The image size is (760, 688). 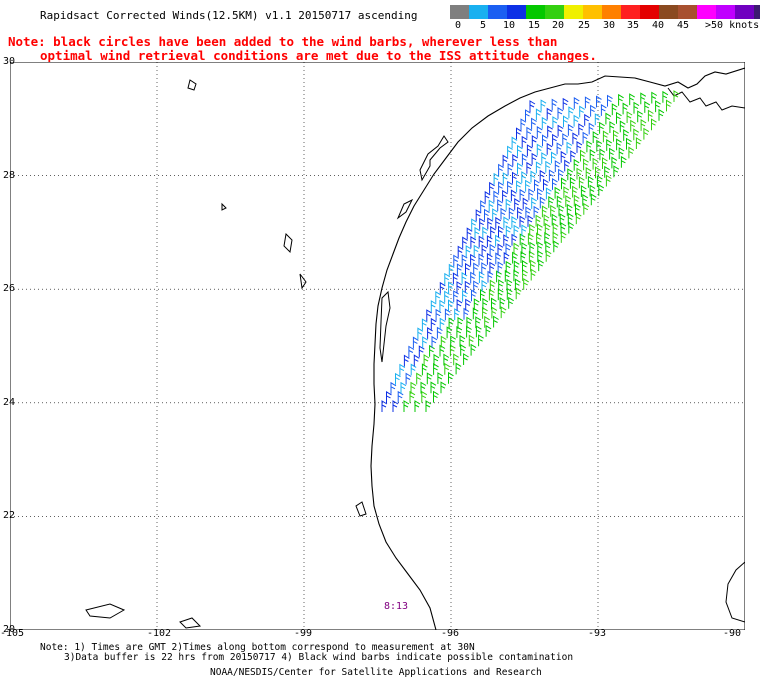 What do you see at coordinates (609, 25) in the screenshot?
I see `colorbar-label: 30` at bounding box center [609, 25].